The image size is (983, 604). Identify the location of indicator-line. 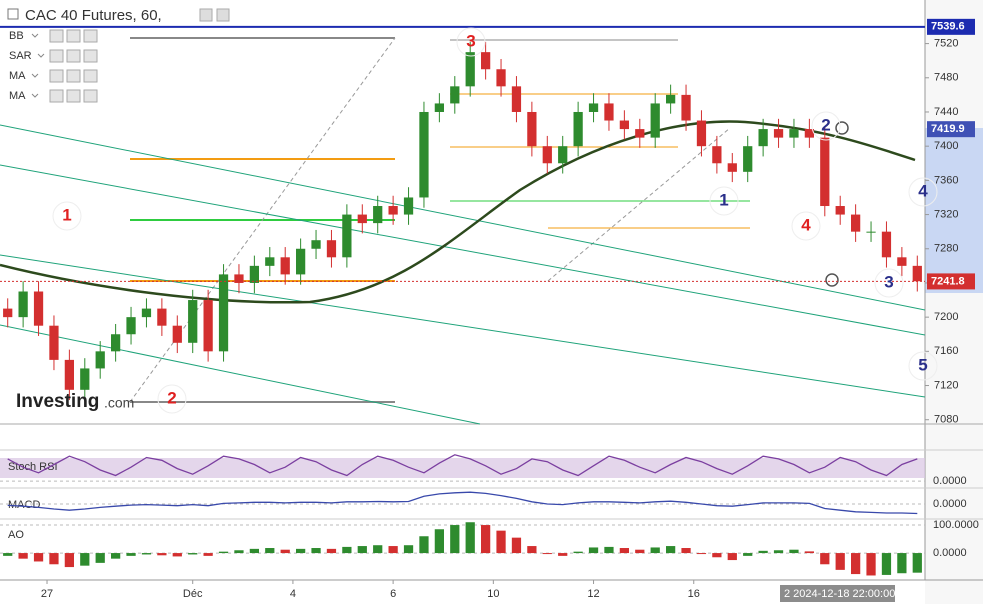
(462, 503).